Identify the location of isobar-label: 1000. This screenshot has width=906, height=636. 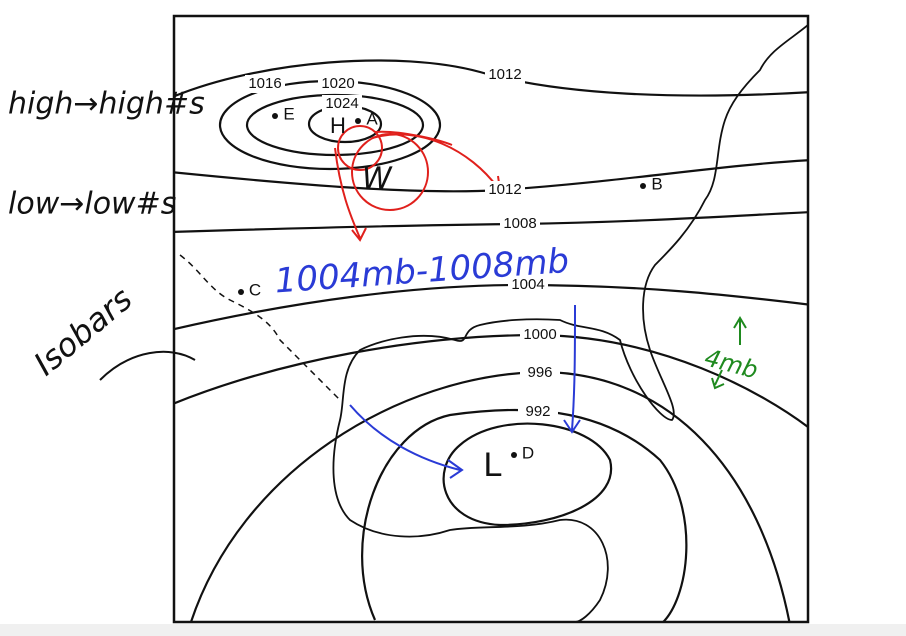
(539, 334).